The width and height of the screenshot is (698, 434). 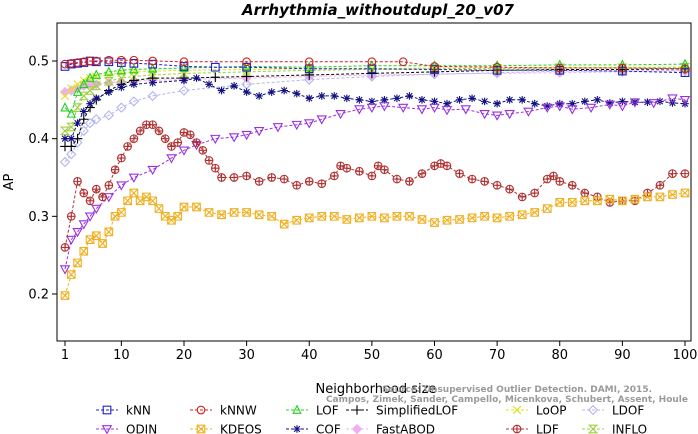 What do you see at coordinates (141, 428) in the screenshot?
I see `legend-label: ODIN` at bounding box center [141, 428].